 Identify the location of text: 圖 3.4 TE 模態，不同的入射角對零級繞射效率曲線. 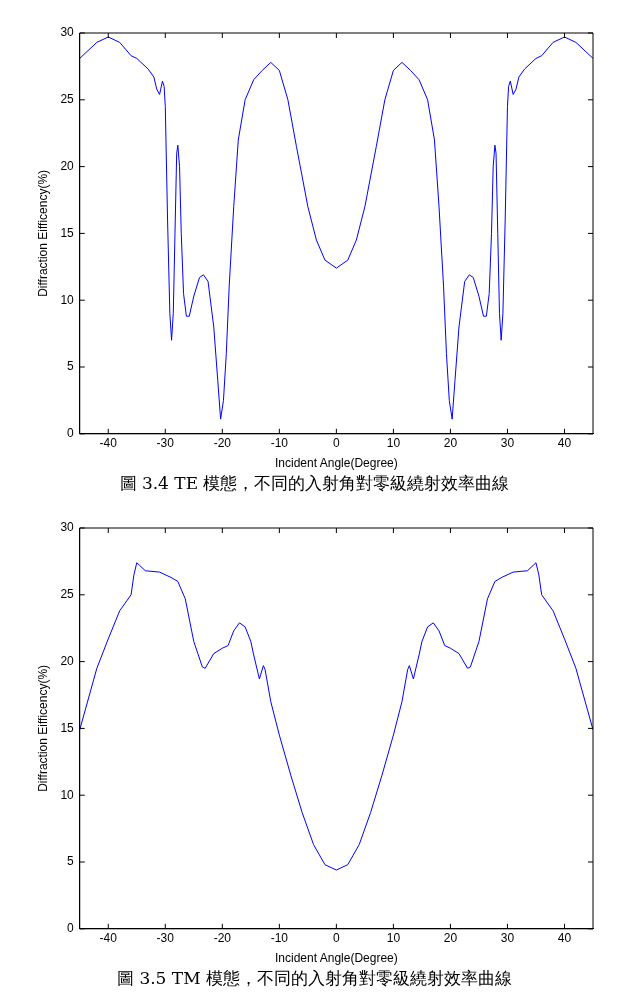
(314, 483).